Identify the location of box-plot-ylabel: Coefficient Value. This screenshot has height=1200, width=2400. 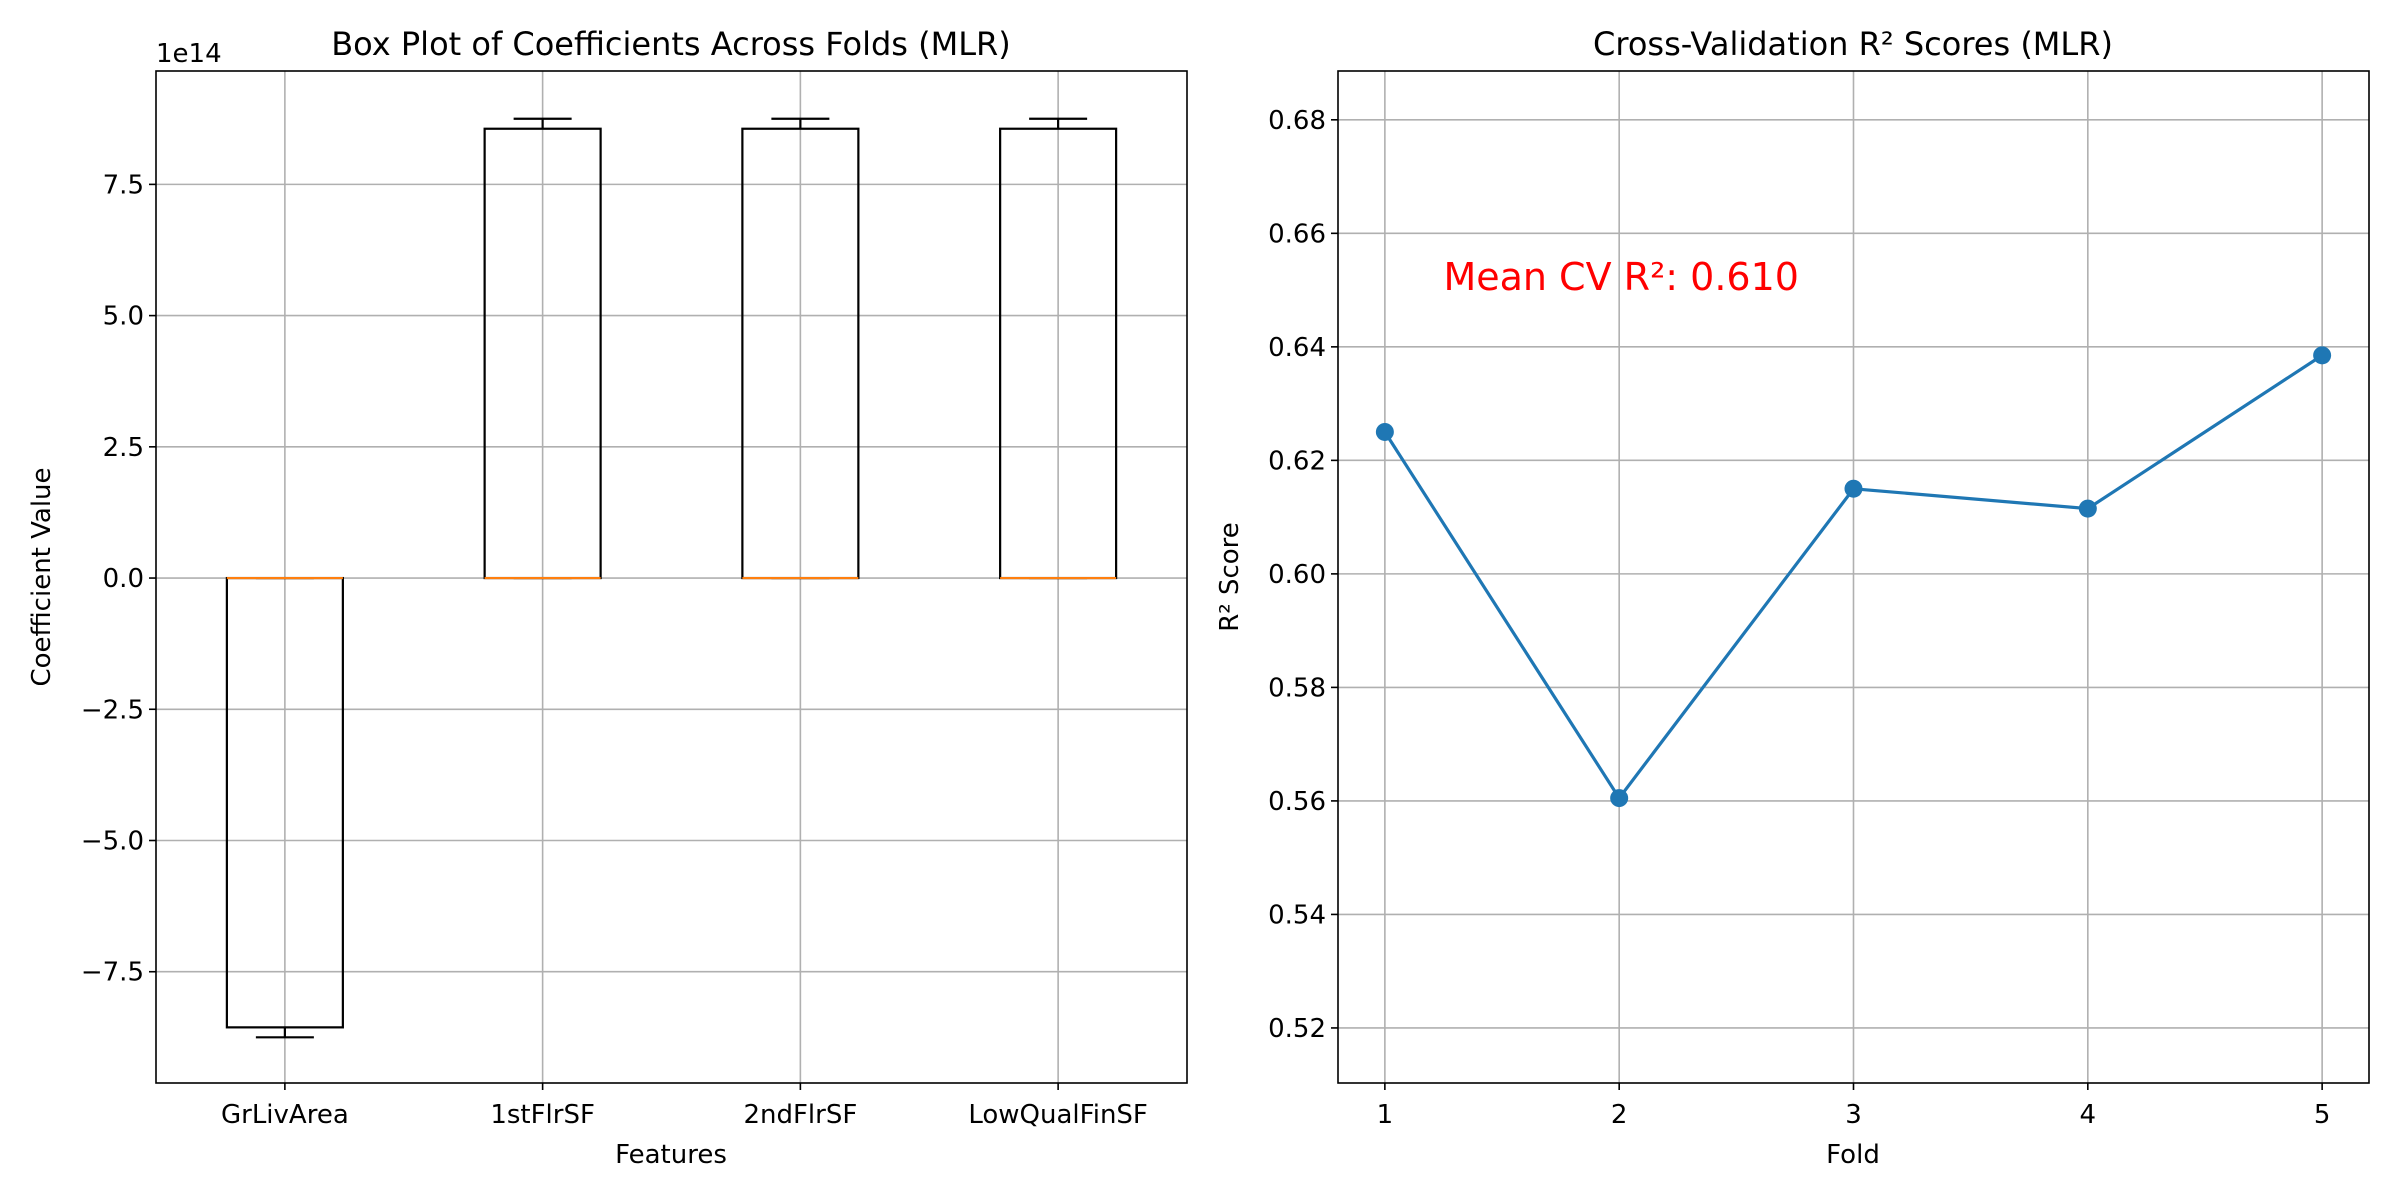
(42, 576).